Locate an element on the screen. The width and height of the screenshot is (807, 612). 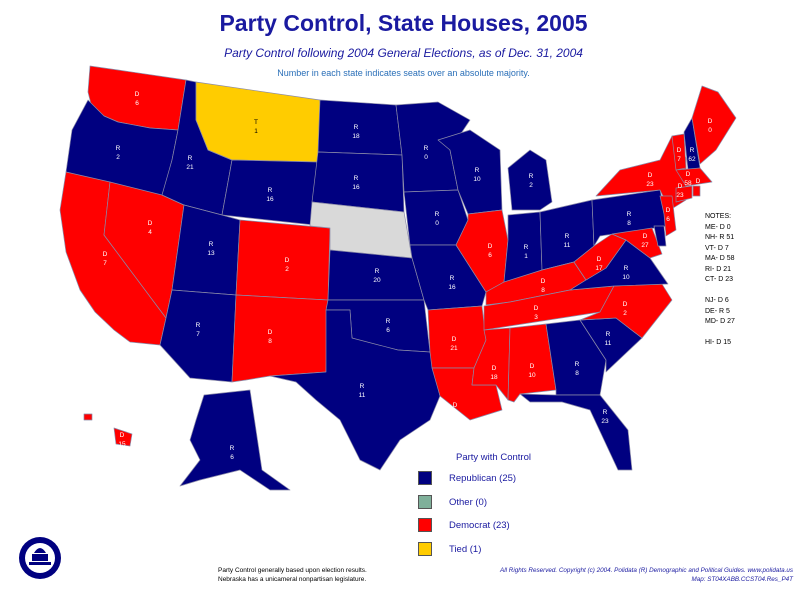
state-label-WI: R 10 is located at coordinates (477, 175).